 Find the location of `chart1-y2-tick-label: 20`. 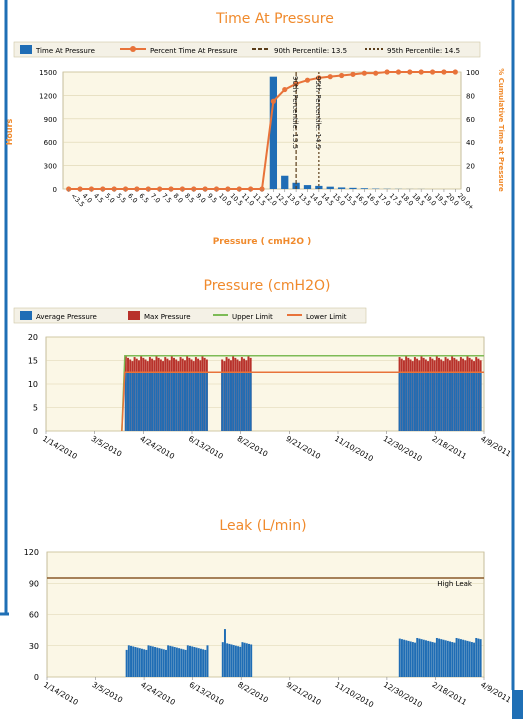

chart1-y2-tick-label: 20 is located at coordinates (470, 167).